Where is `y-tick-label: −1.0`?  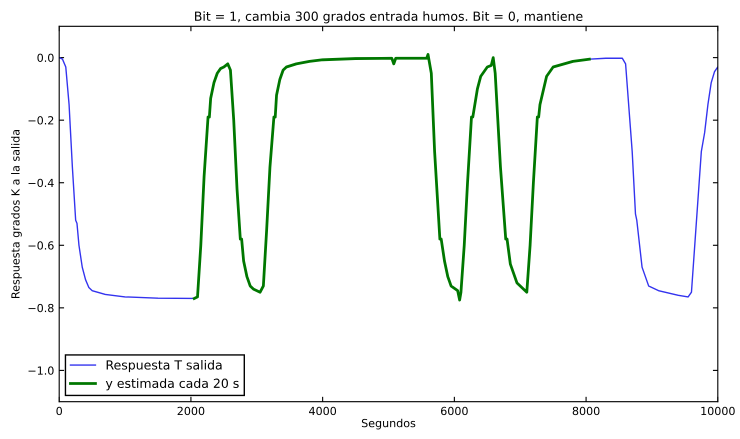 y-tick-label: −1.0 is located at coordinates (41, 370).